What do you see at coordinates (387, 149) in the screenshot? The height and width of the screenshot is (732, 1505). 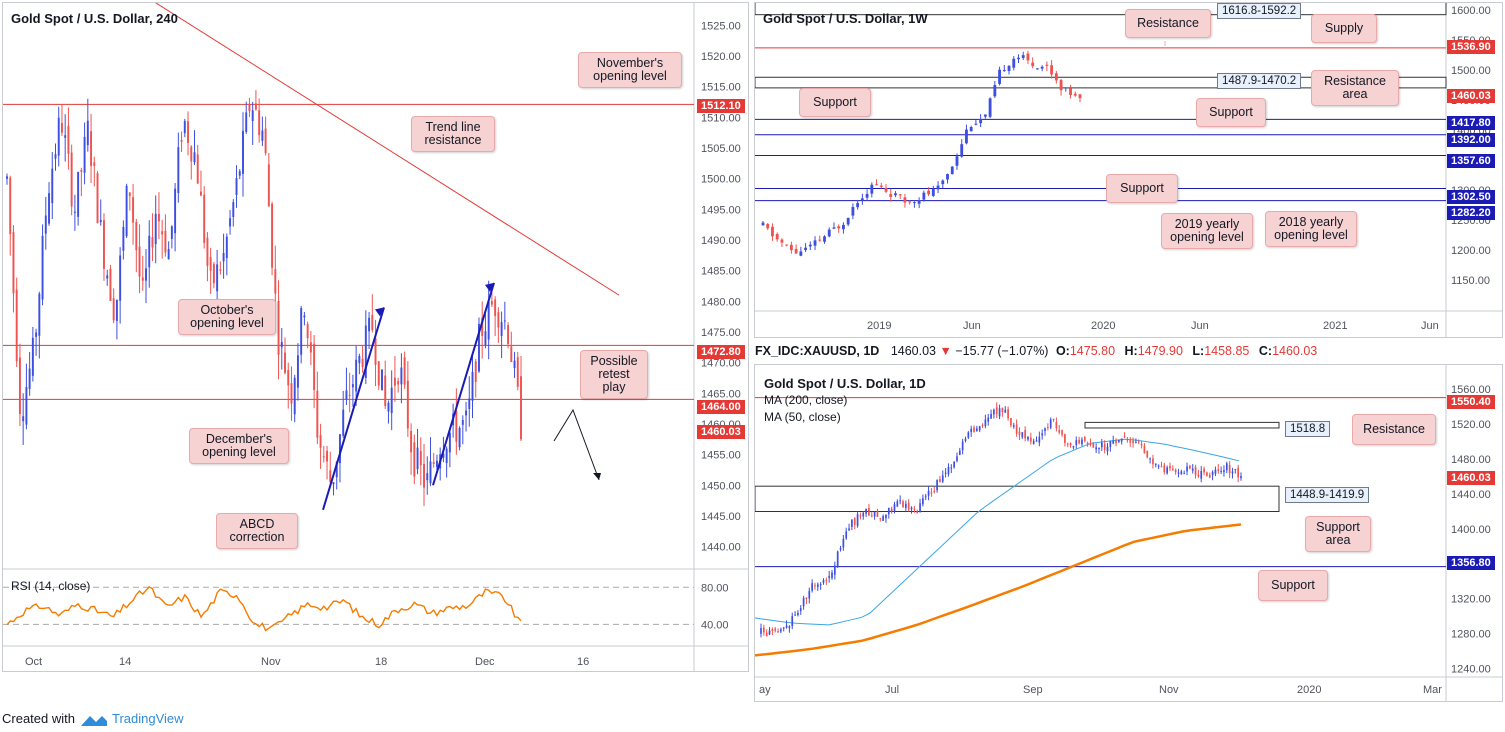 I see `h4-trend-line` at bounding box center [387, 149].